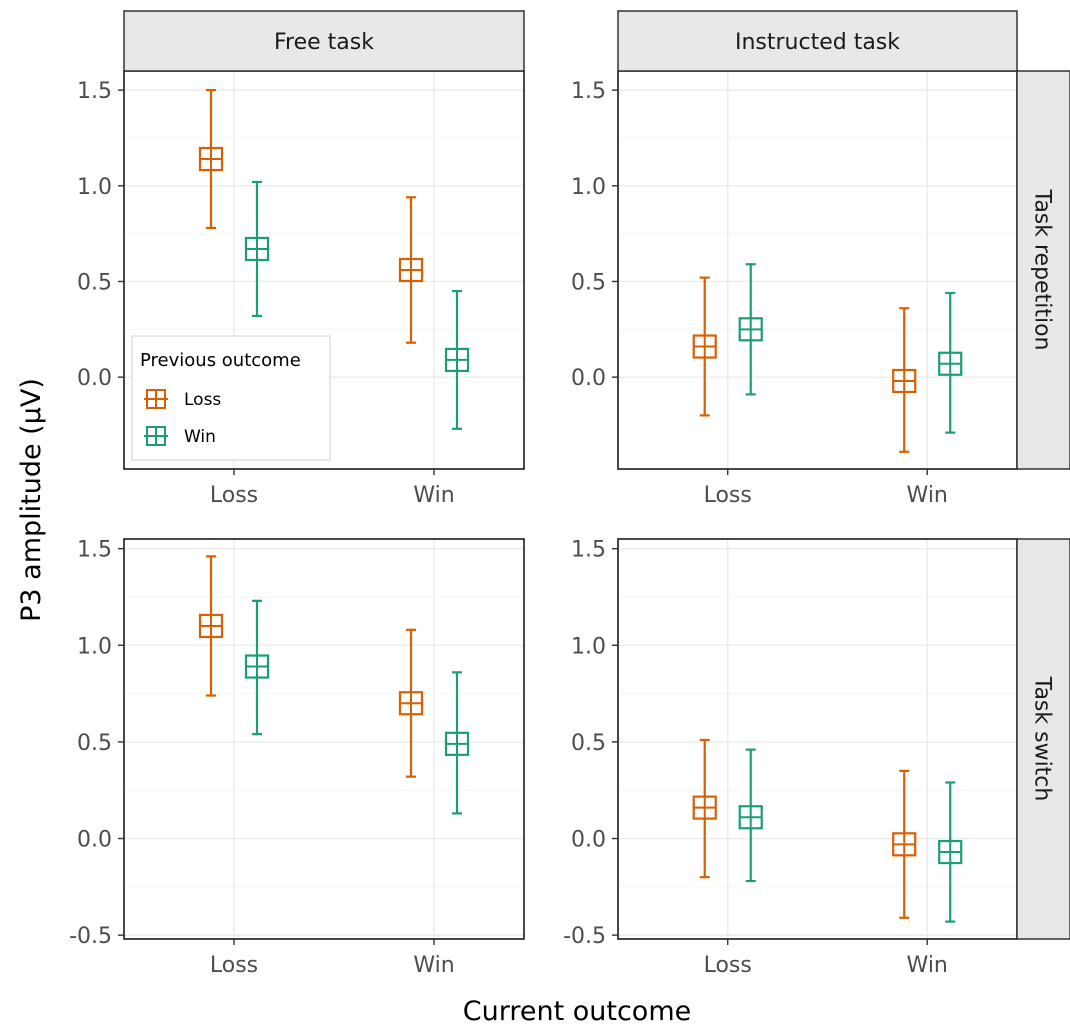 The image size is (1070, 1028). Describe the element at coordinates (817, 270) in the screenshot. I see `panel-task-repetition-instructed-task-bg` at that location.